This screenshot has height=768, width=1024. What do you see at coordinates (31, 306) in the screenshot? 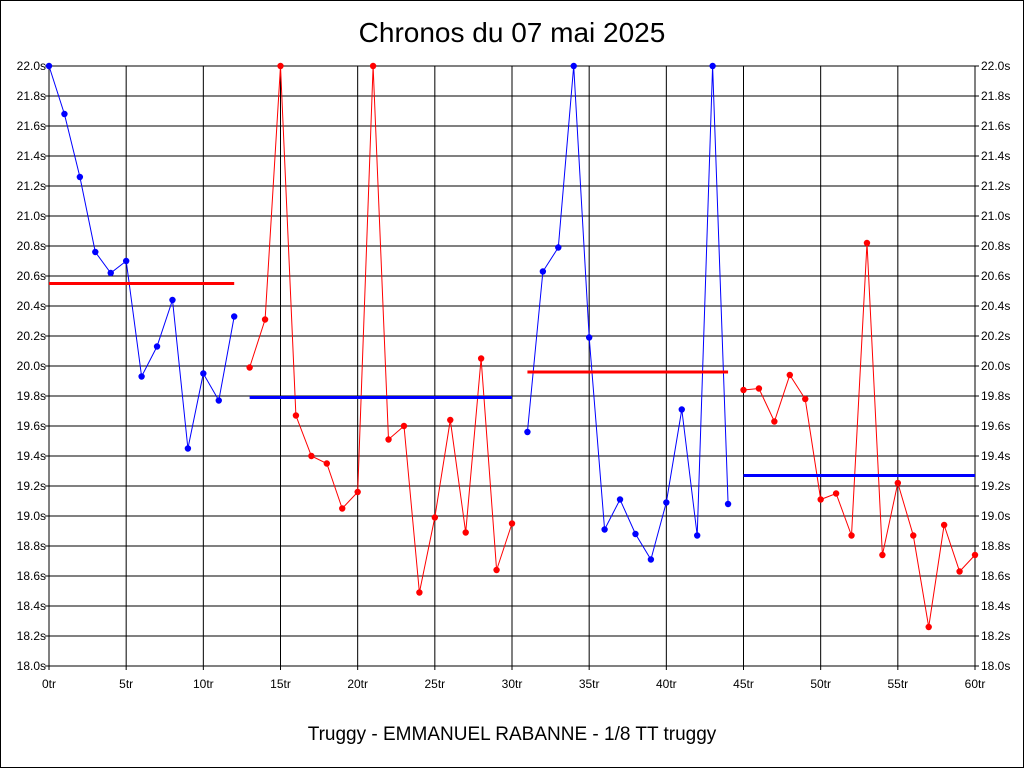
I see `y-tick-label-left: 20.4s` at bounding box center [31, 306].